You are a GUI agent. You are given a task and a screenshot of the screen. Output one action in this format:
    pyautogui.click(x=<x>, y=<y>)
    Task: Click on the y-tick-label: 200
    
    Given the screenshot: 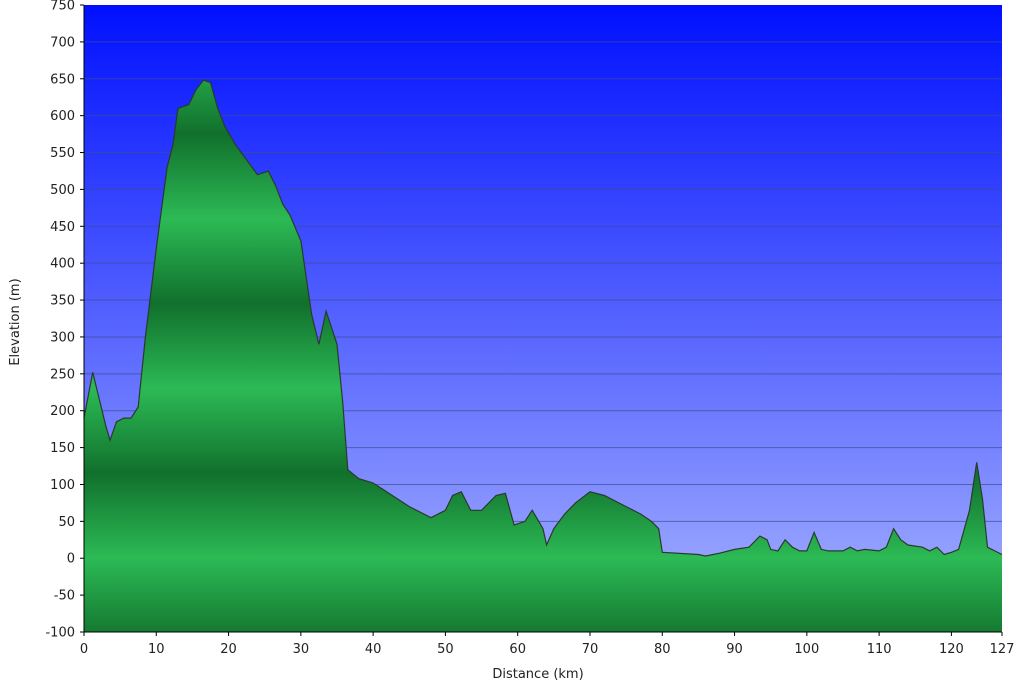 What is the action you would take?
    pyautogui.click(x=62, y=411)
    